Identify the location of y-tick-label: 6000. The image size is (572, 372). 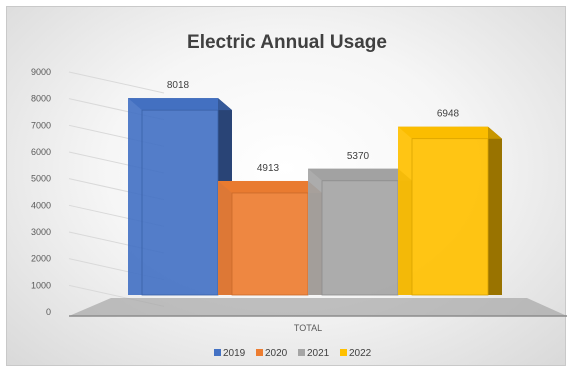
(41, 152).